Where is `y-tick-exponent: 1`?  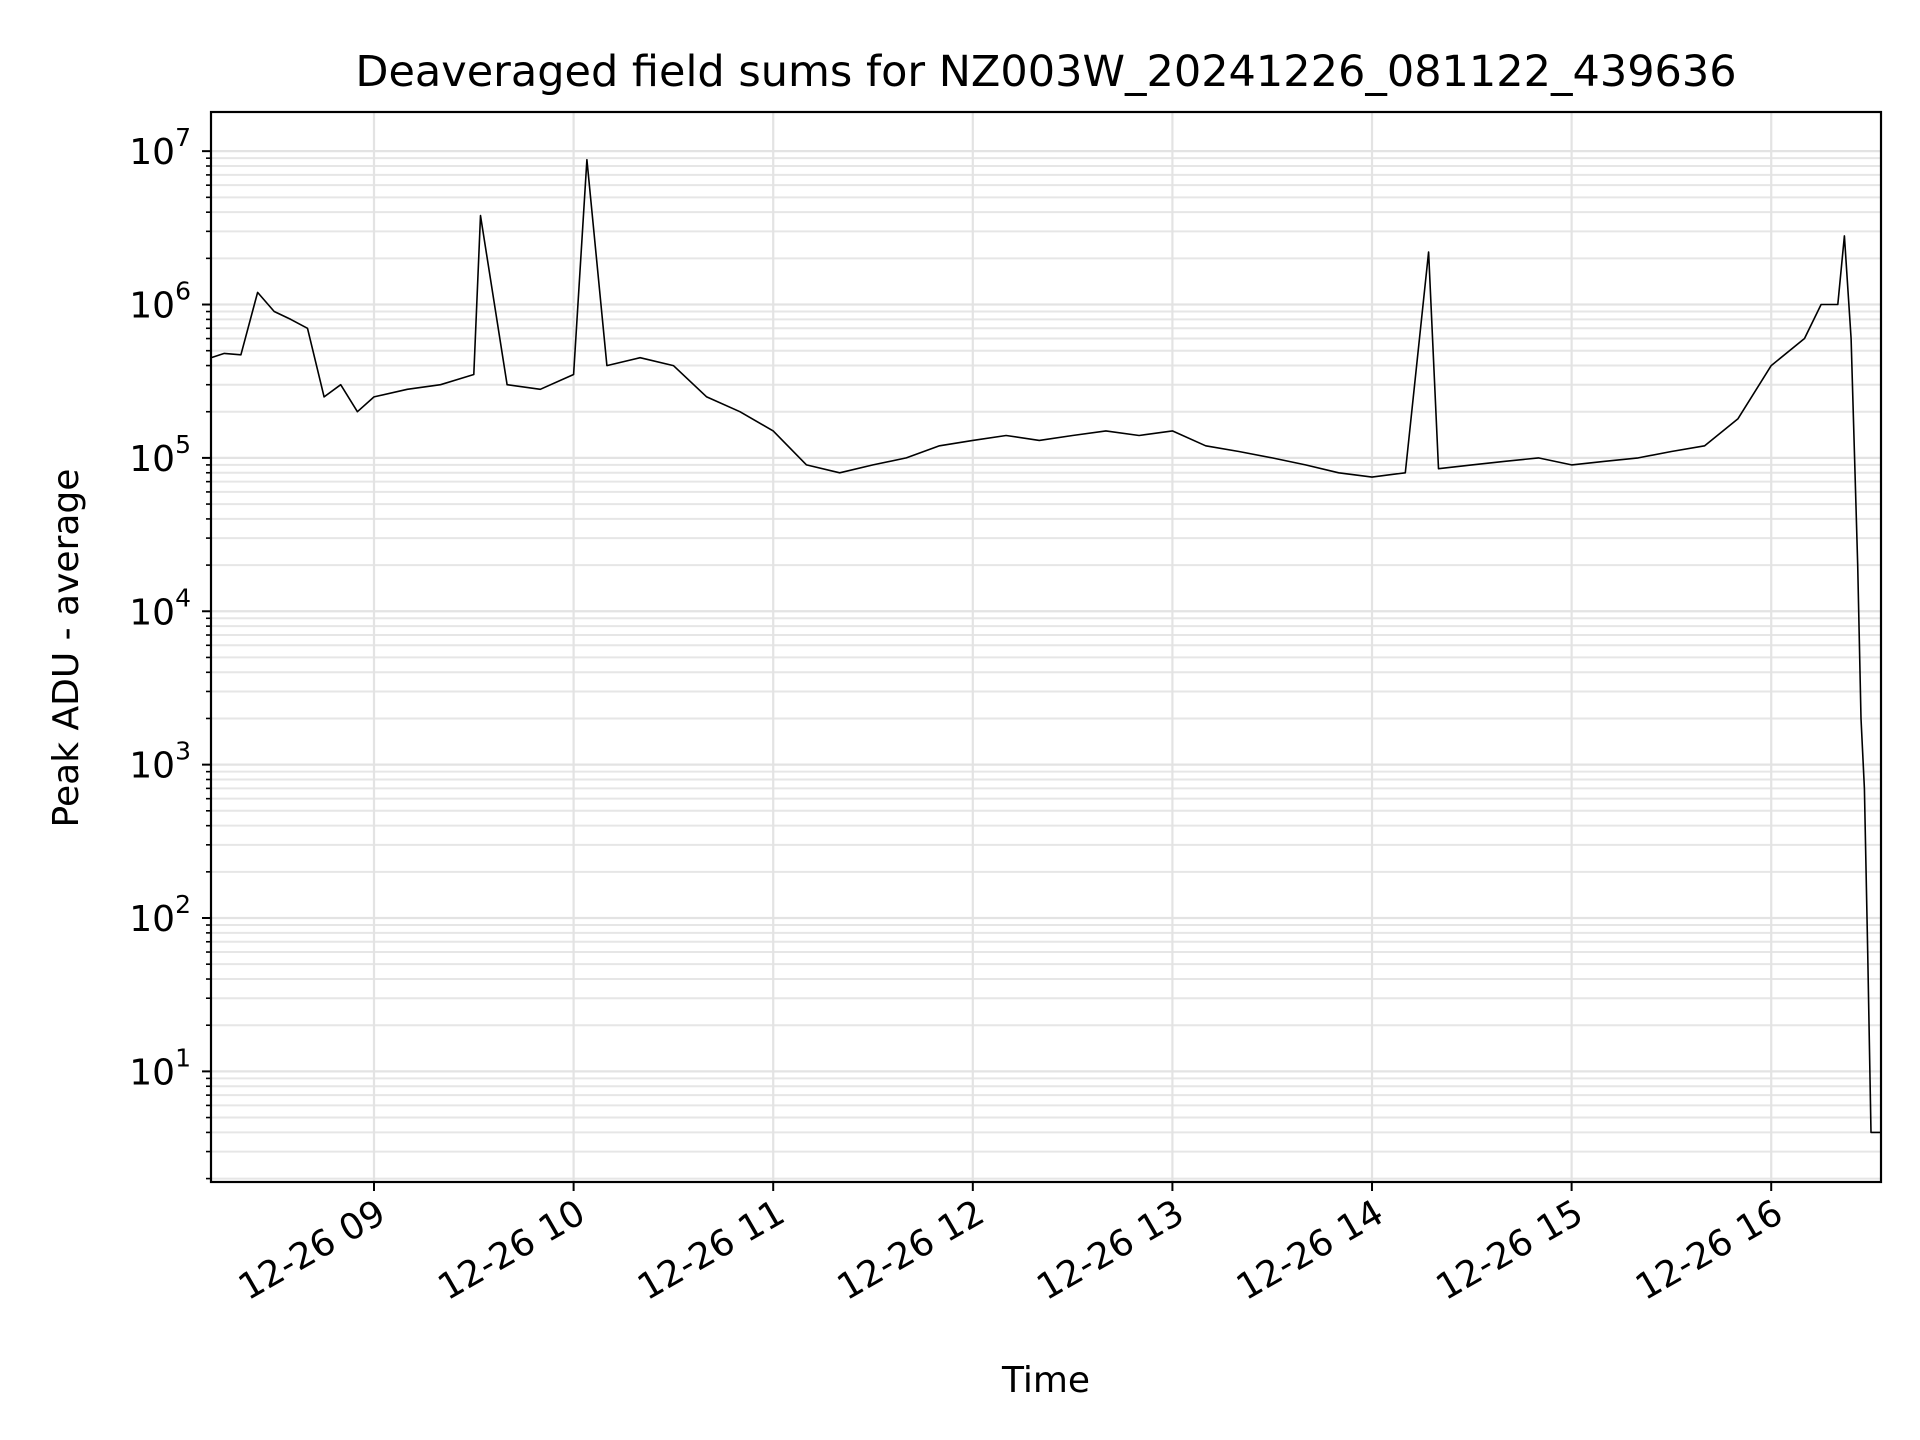
y-tick-exponent: 1 is located at coordinates (183, 1057).